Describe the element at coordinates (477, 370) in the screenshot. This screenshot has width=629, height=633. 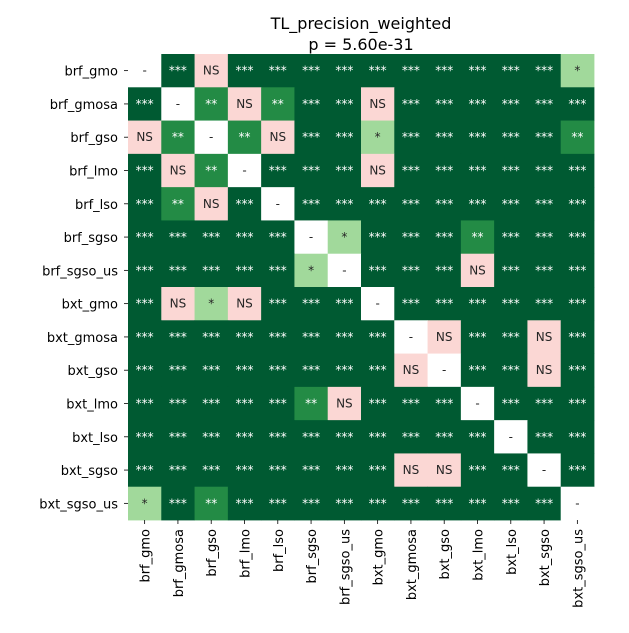
I see `heatmap-cell-bxt_gso-bxt_lmo` at that location.